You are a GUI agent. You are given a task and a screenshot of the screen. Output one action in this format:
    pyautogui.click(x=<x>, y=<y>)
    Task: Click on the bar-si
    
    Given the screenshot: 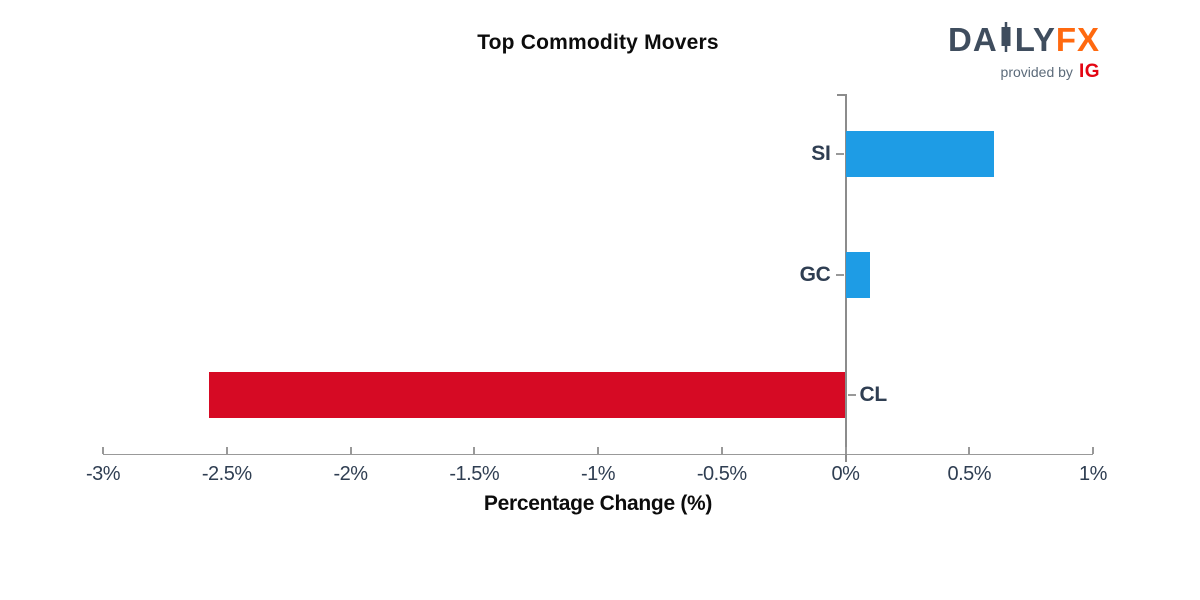 What is the action you would take?
    pyautogui.click(x=919, y=154)
    